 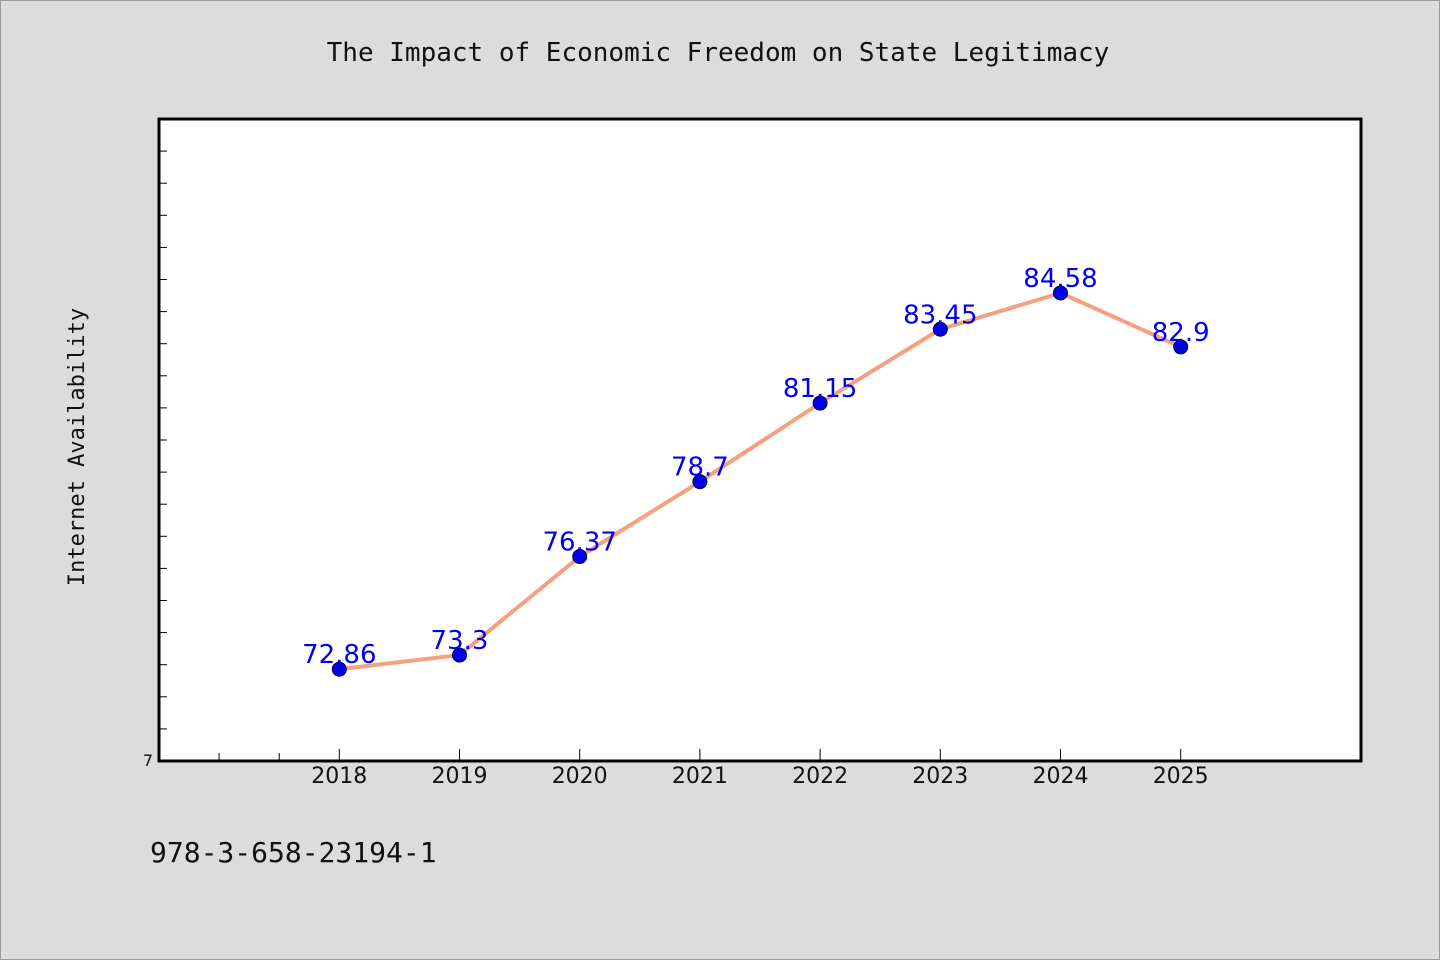 What do you see at coordinates (580, 776) in the screenshot?
I see `x-tick-label: 2020` at bounding box center [580, 776].